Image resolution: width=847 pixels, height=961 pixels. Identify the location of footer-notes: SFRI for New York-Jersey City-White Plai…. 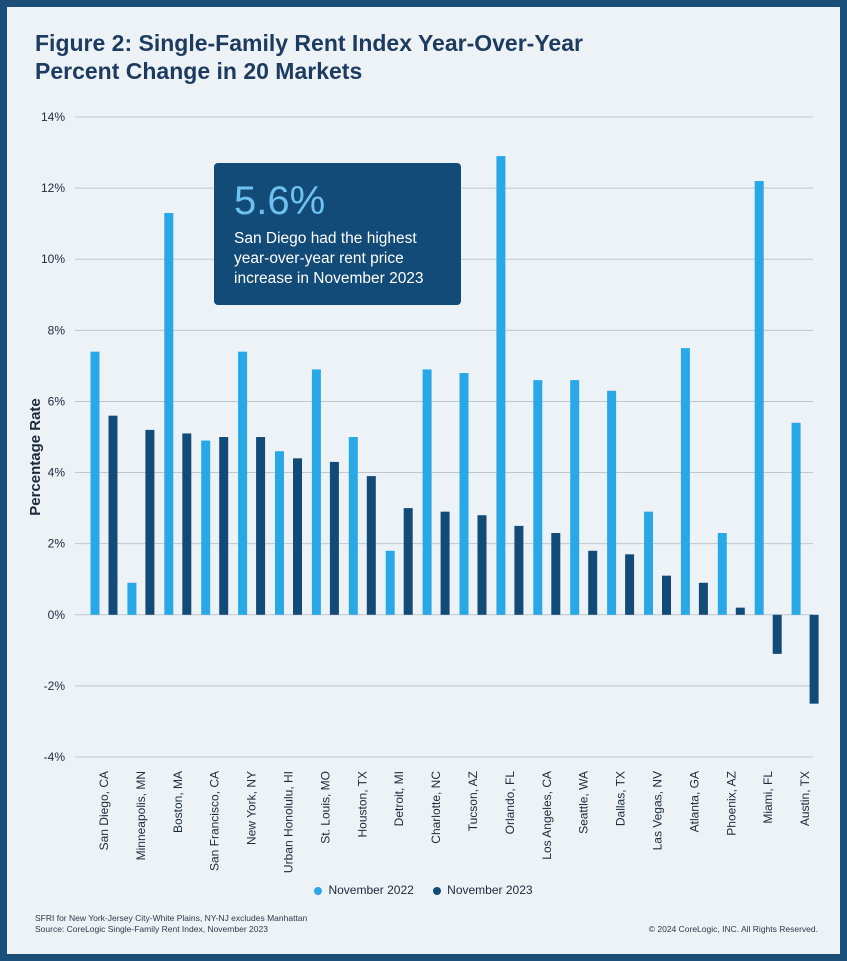
(171, 924).